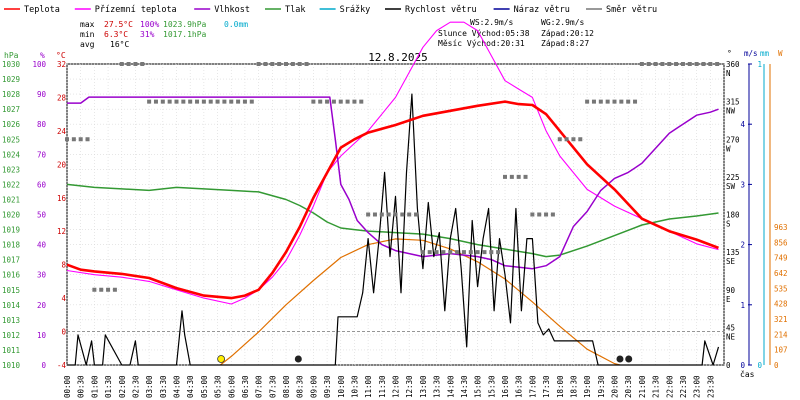 This screenshot has width=800, height=400. Describe the element at coordinates (742, 184) in the screenshot. I see `wind-tick: 3` at that location.